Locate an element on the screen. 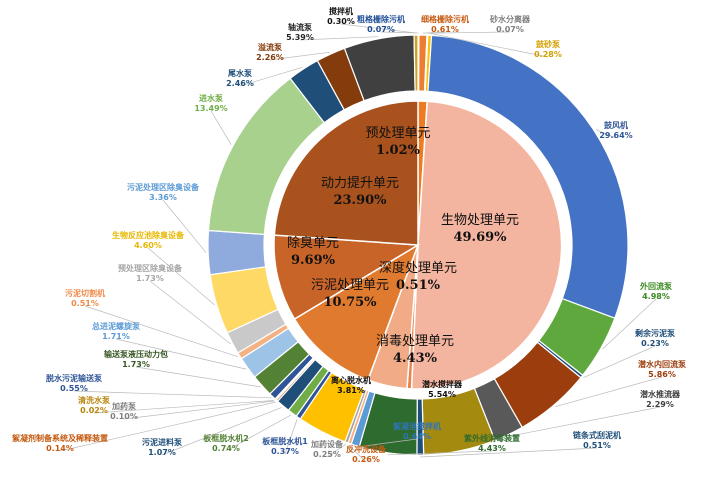 The height and width of the screenshot is (484, 723). outer-value-19: 1.07% is located at coordinates (162, 452).